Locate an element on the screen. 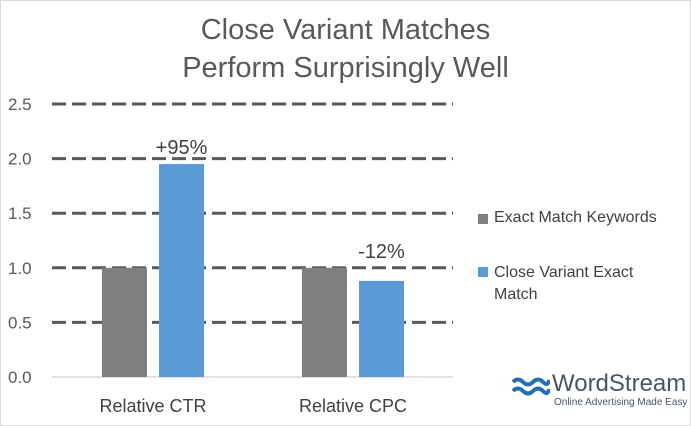 The image size is (691, 426). x-category-label: Relative CPC is located at coordinates (353, 406).